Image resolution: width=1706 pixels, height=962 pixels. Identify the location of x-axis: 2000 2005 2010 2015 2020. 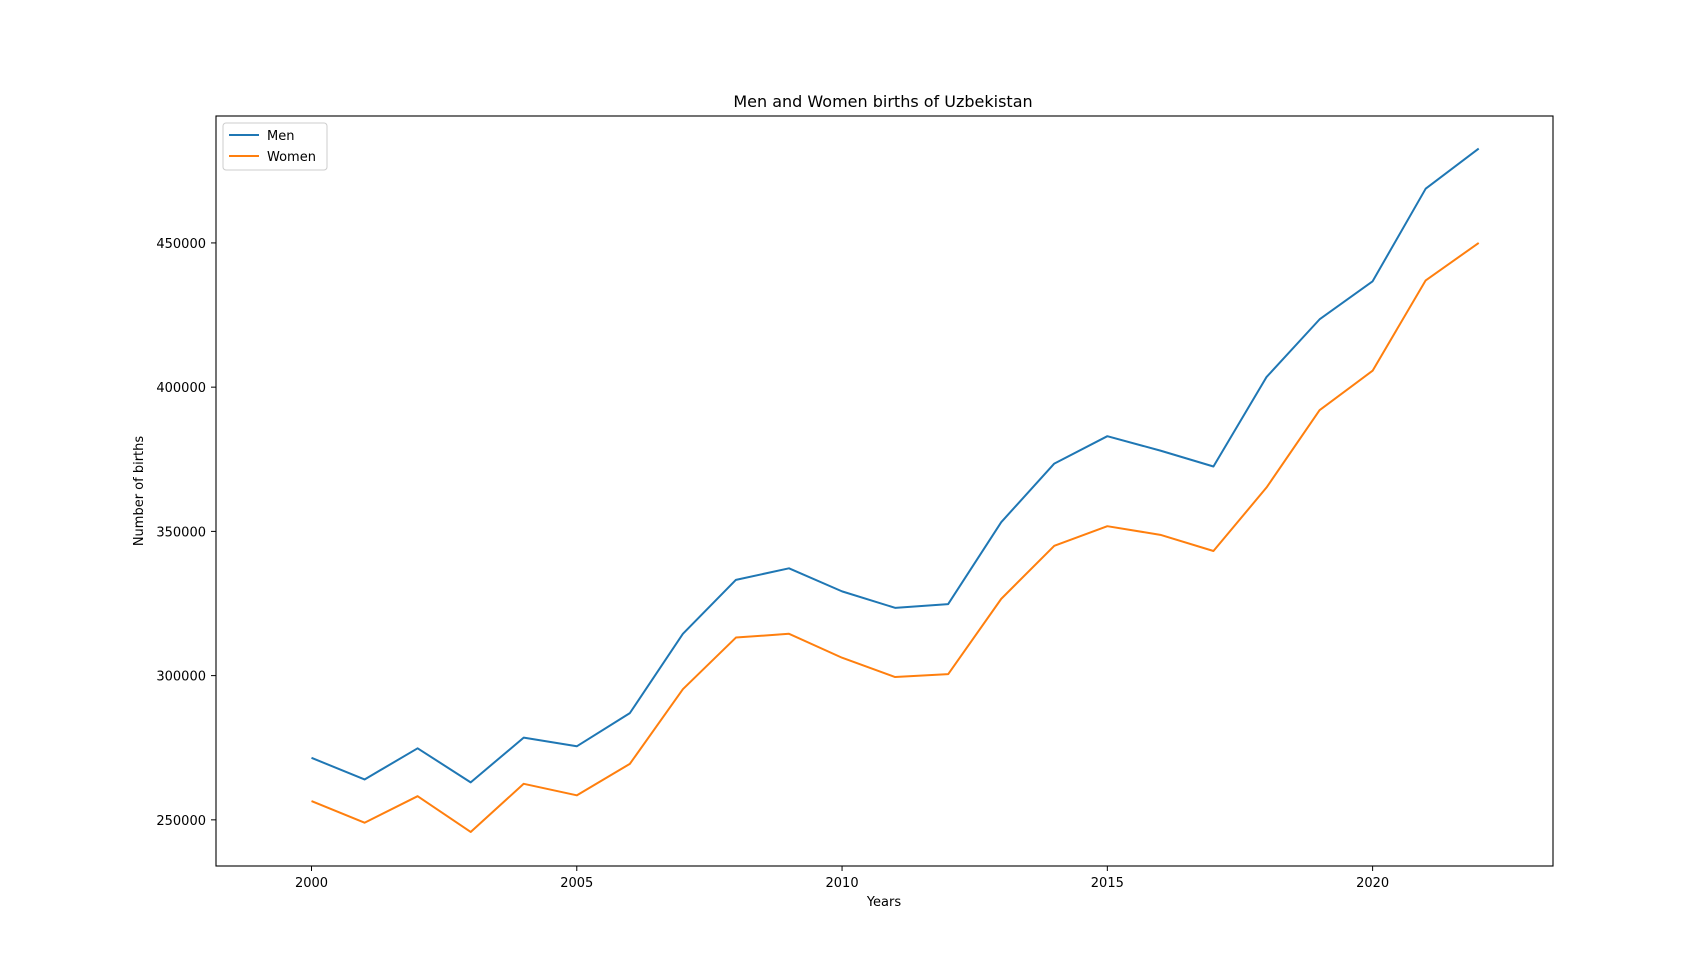
(842, 878).